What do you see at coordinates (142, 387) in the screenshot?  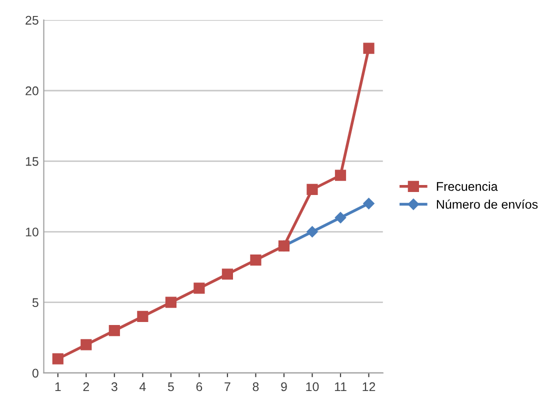 I see `x-tick-label: 4` at bounding box center [142, 387].